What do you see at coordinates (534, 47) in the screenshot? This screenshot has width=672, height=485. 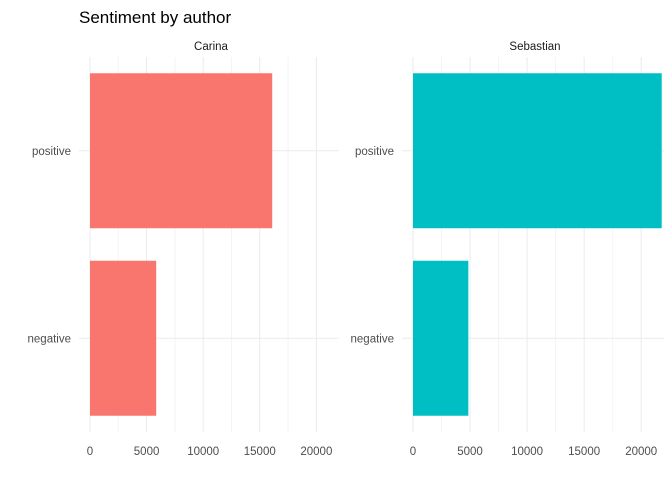 I see `facet-strip-label: Sebastian` at bounding box center [534, 47].